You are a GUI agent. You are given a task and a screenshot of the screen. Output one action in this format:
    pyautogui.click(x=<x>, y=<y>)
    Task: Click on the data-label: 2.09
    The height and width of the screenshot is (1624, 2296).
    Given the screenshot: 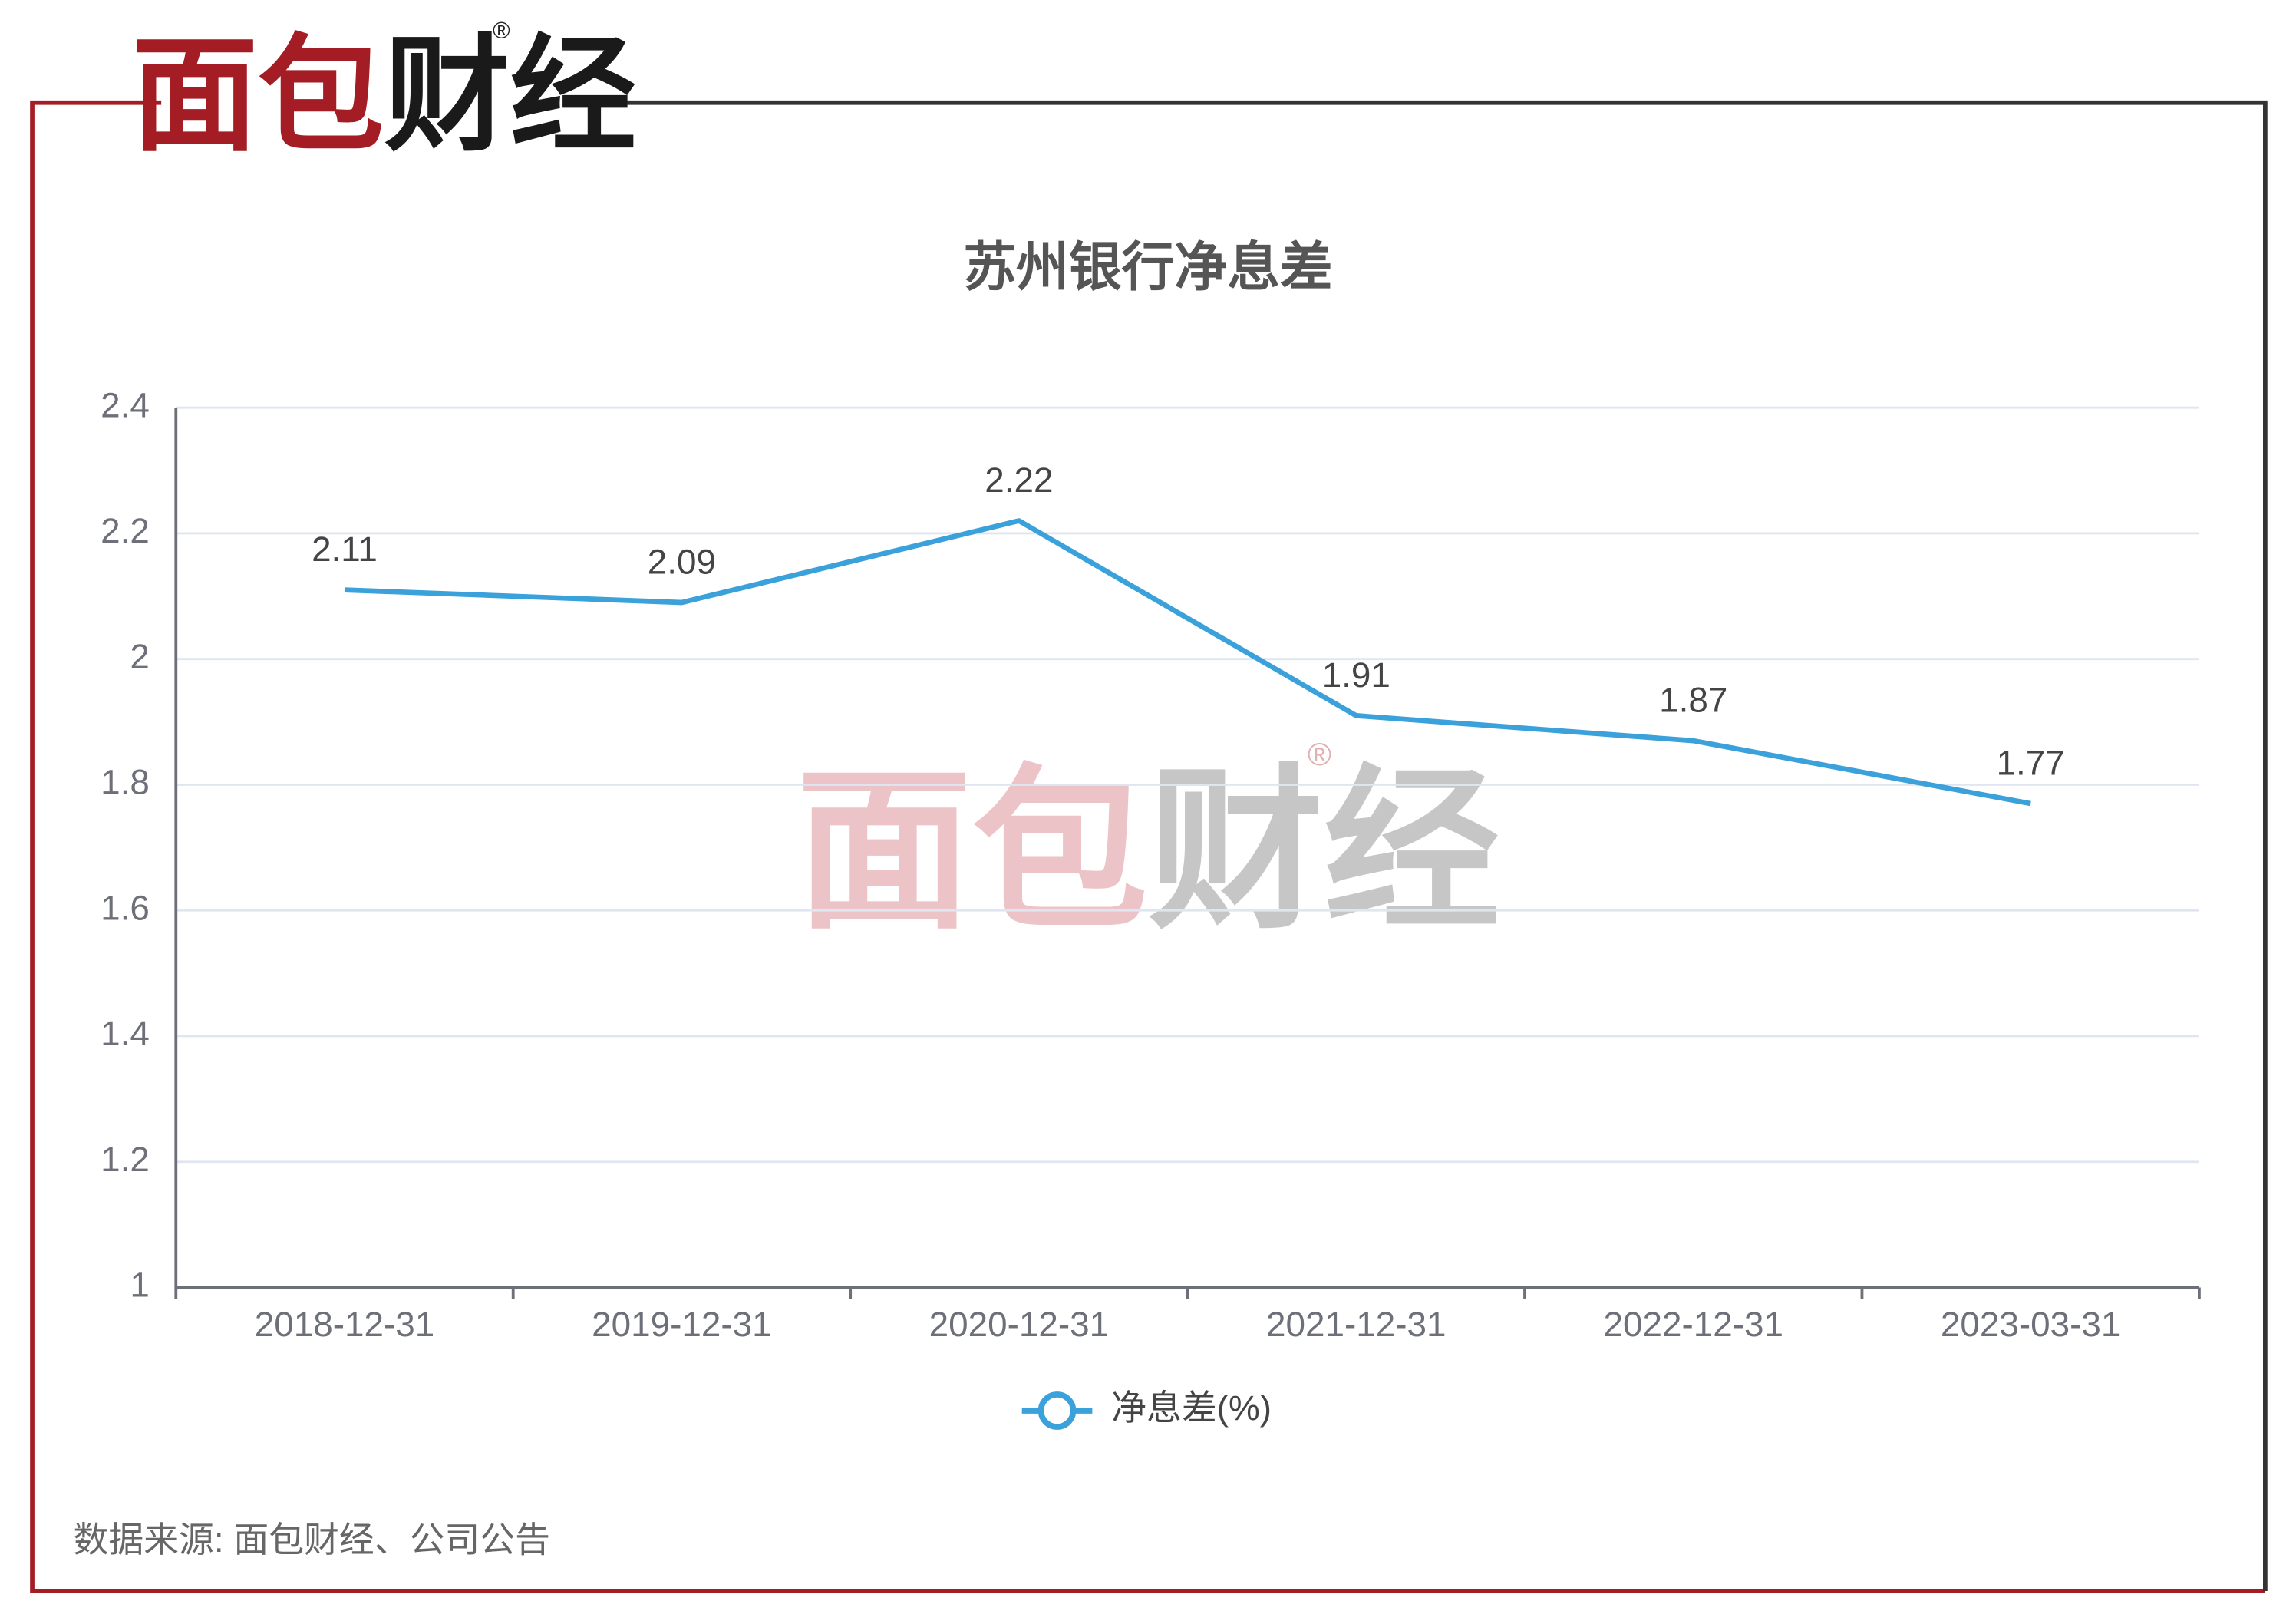 What is the action you would take?
    pyautogui.click(x=682, y=561)
    